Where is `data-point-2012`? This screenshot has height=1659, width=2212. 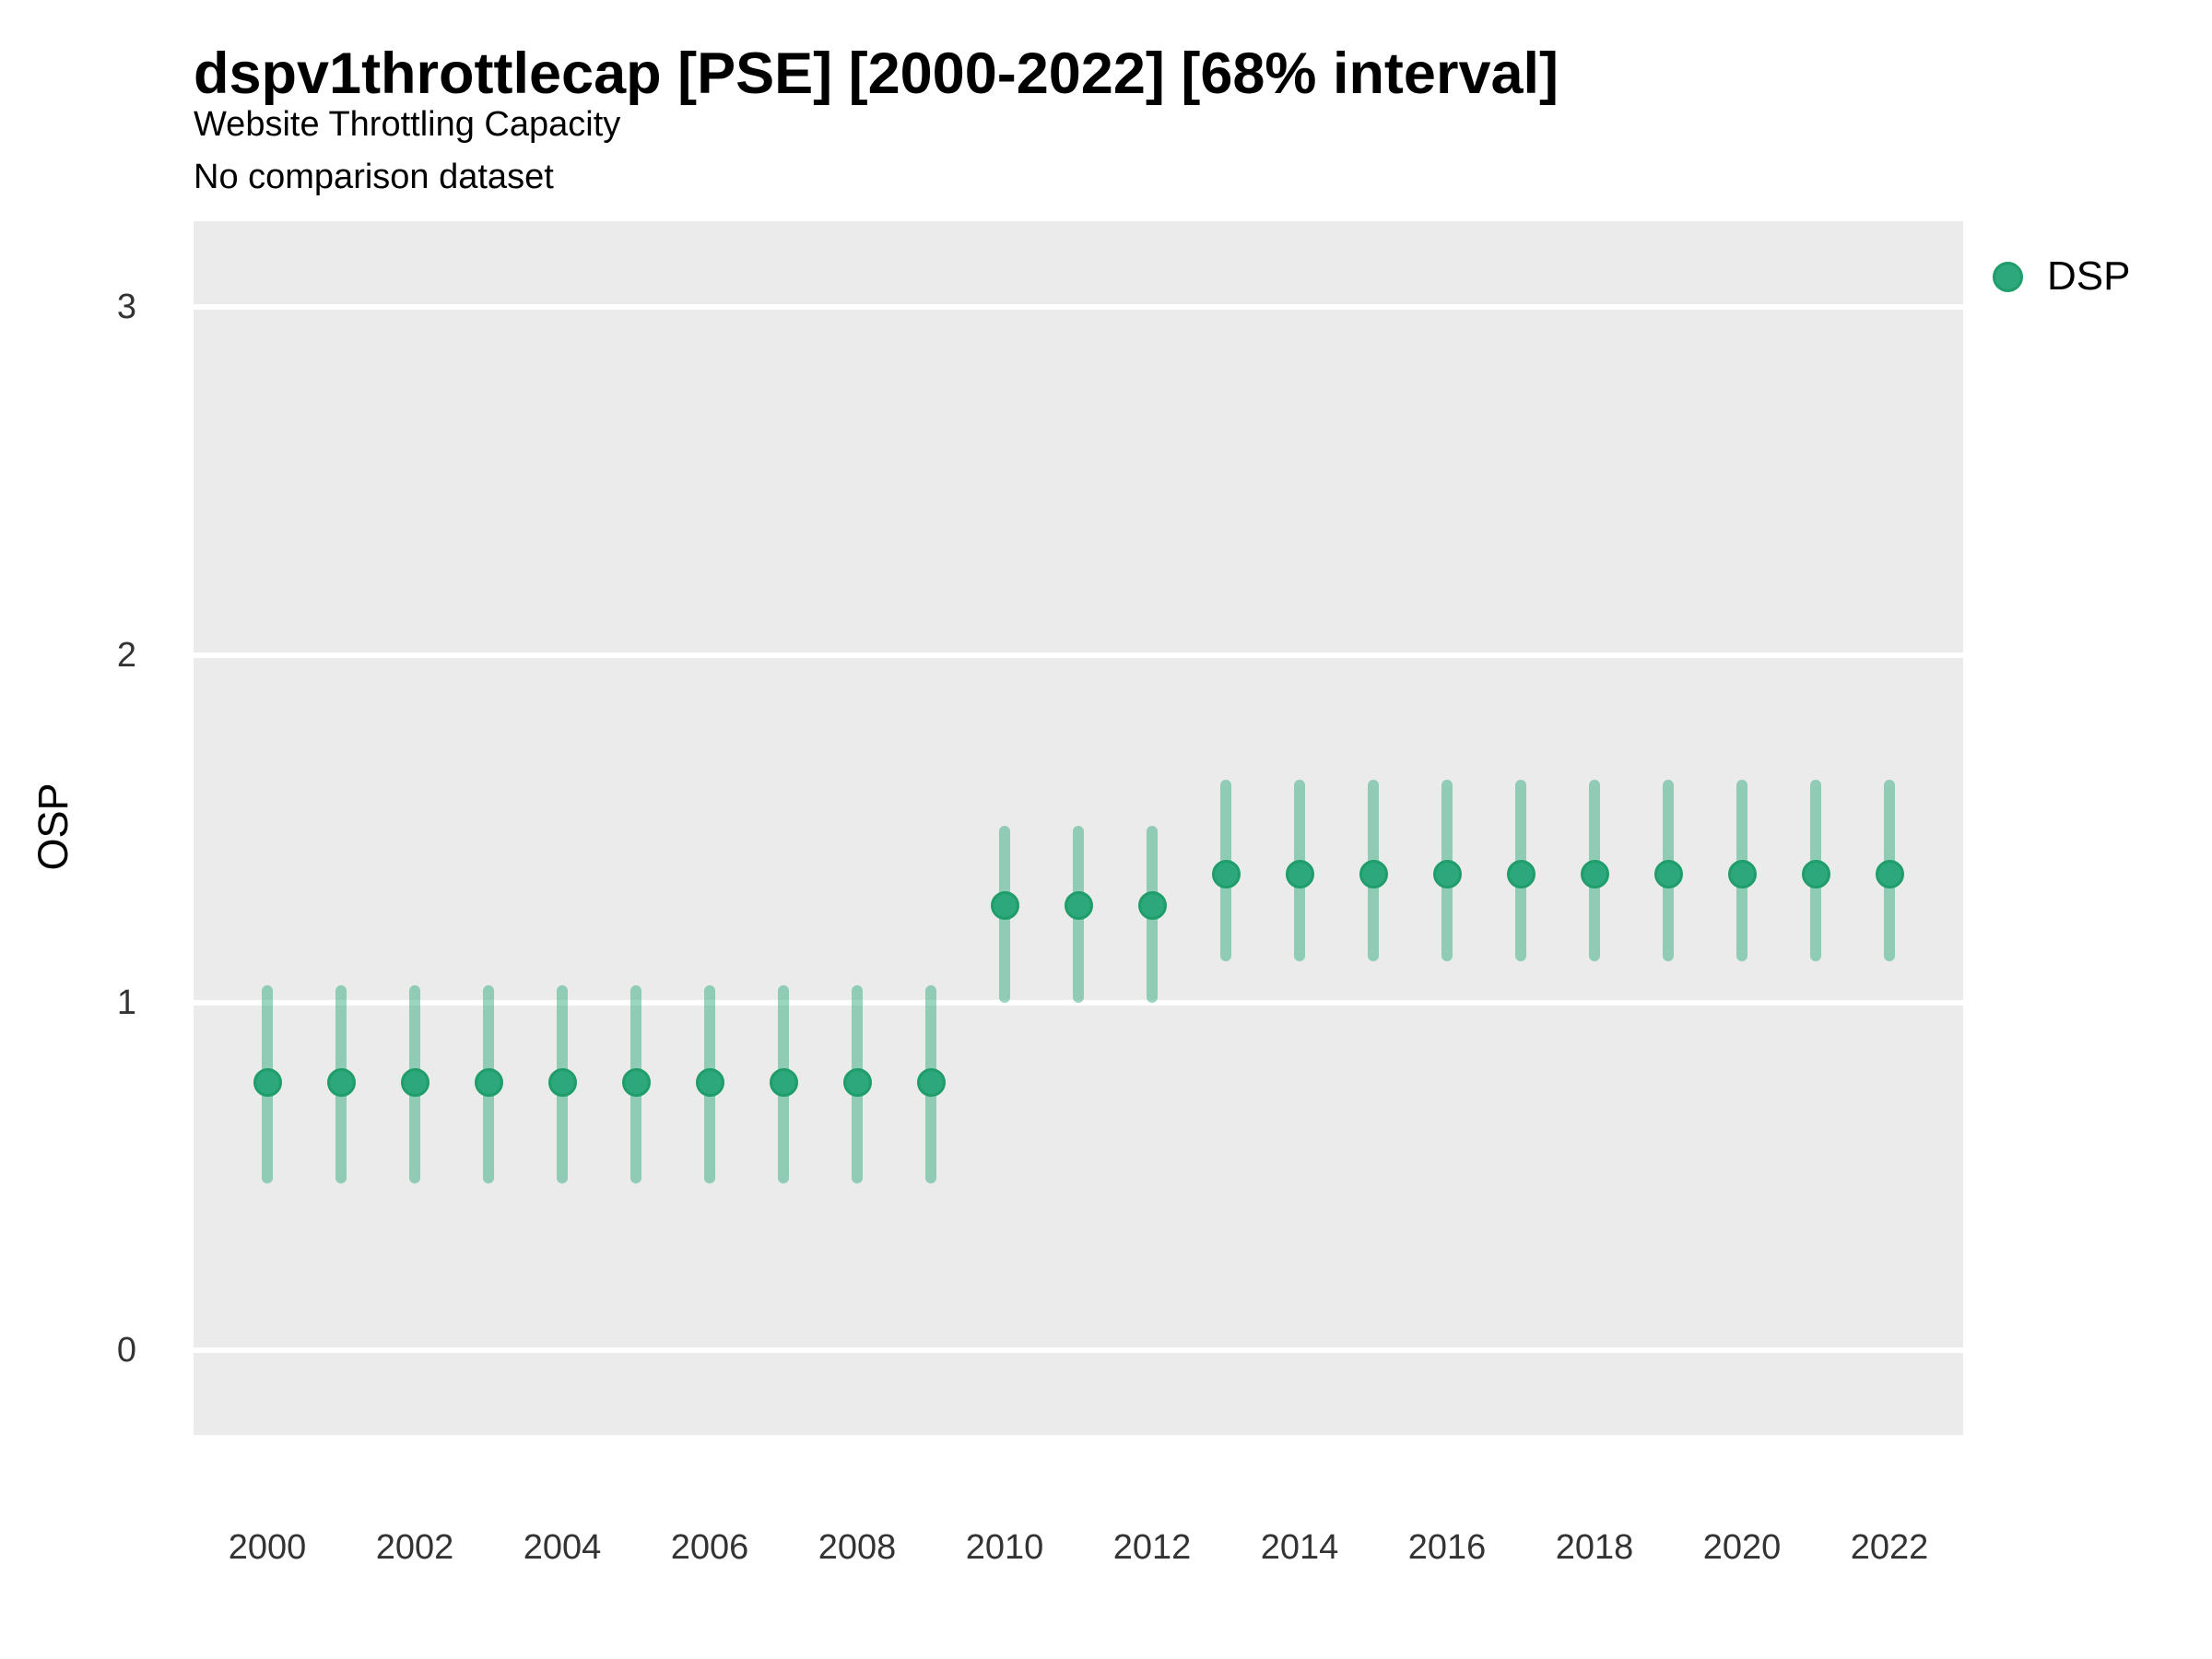 data-point-2012 is located at coordinates (1152, 905).